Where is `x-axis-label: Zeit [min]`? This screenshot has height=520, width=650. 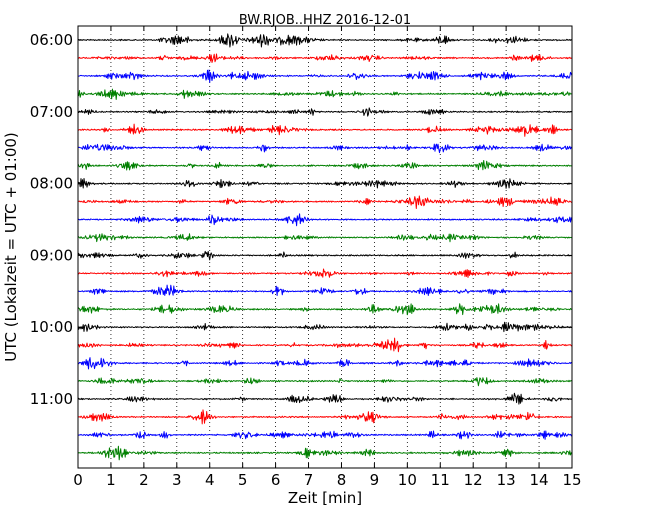 x-axis-label: Zeit [min] is located at coordinates (325, 498).